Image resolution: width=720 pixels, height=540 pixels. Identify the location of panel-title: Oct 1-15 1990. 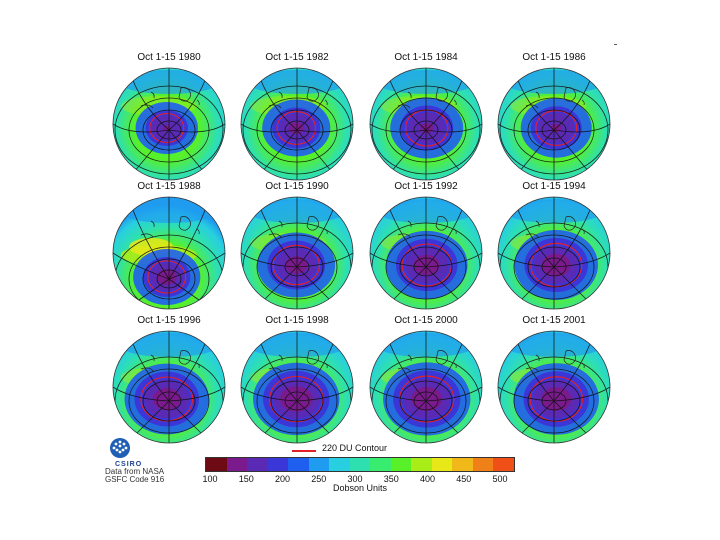
(297, 186).